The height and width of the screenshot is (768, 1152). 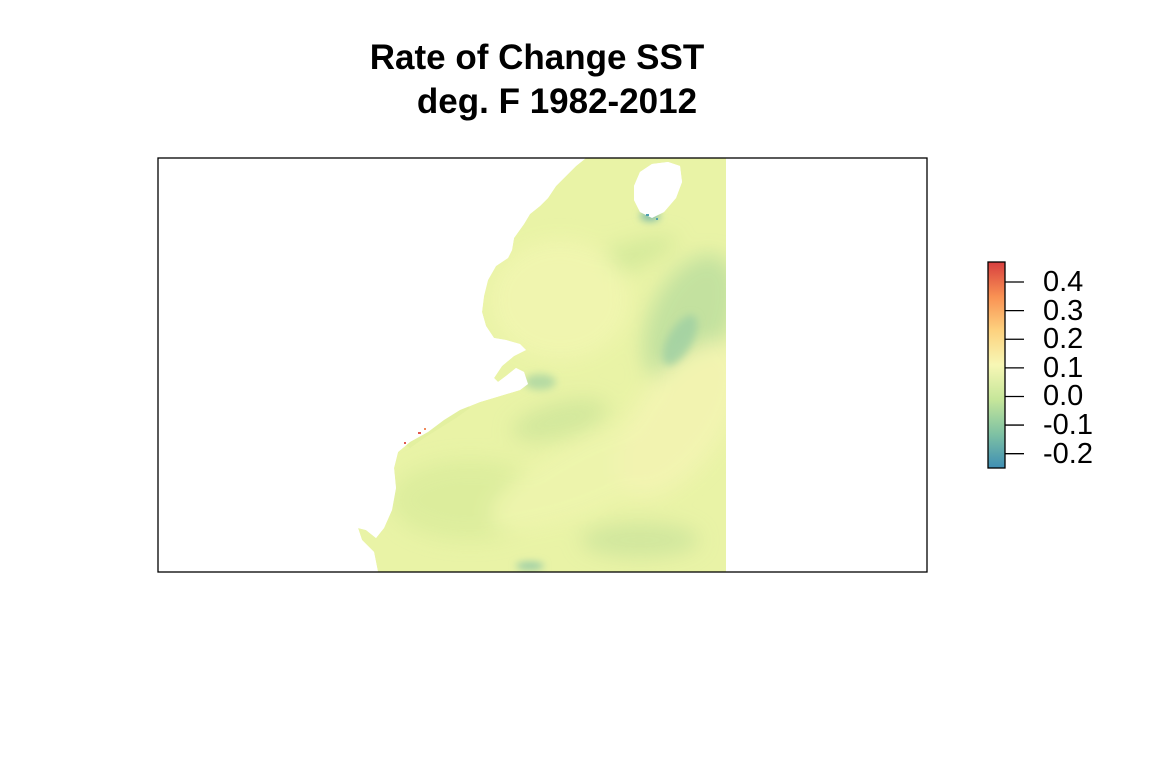 I want to click on legend-tick-label: -0.2, so click(x=1068, y=453).